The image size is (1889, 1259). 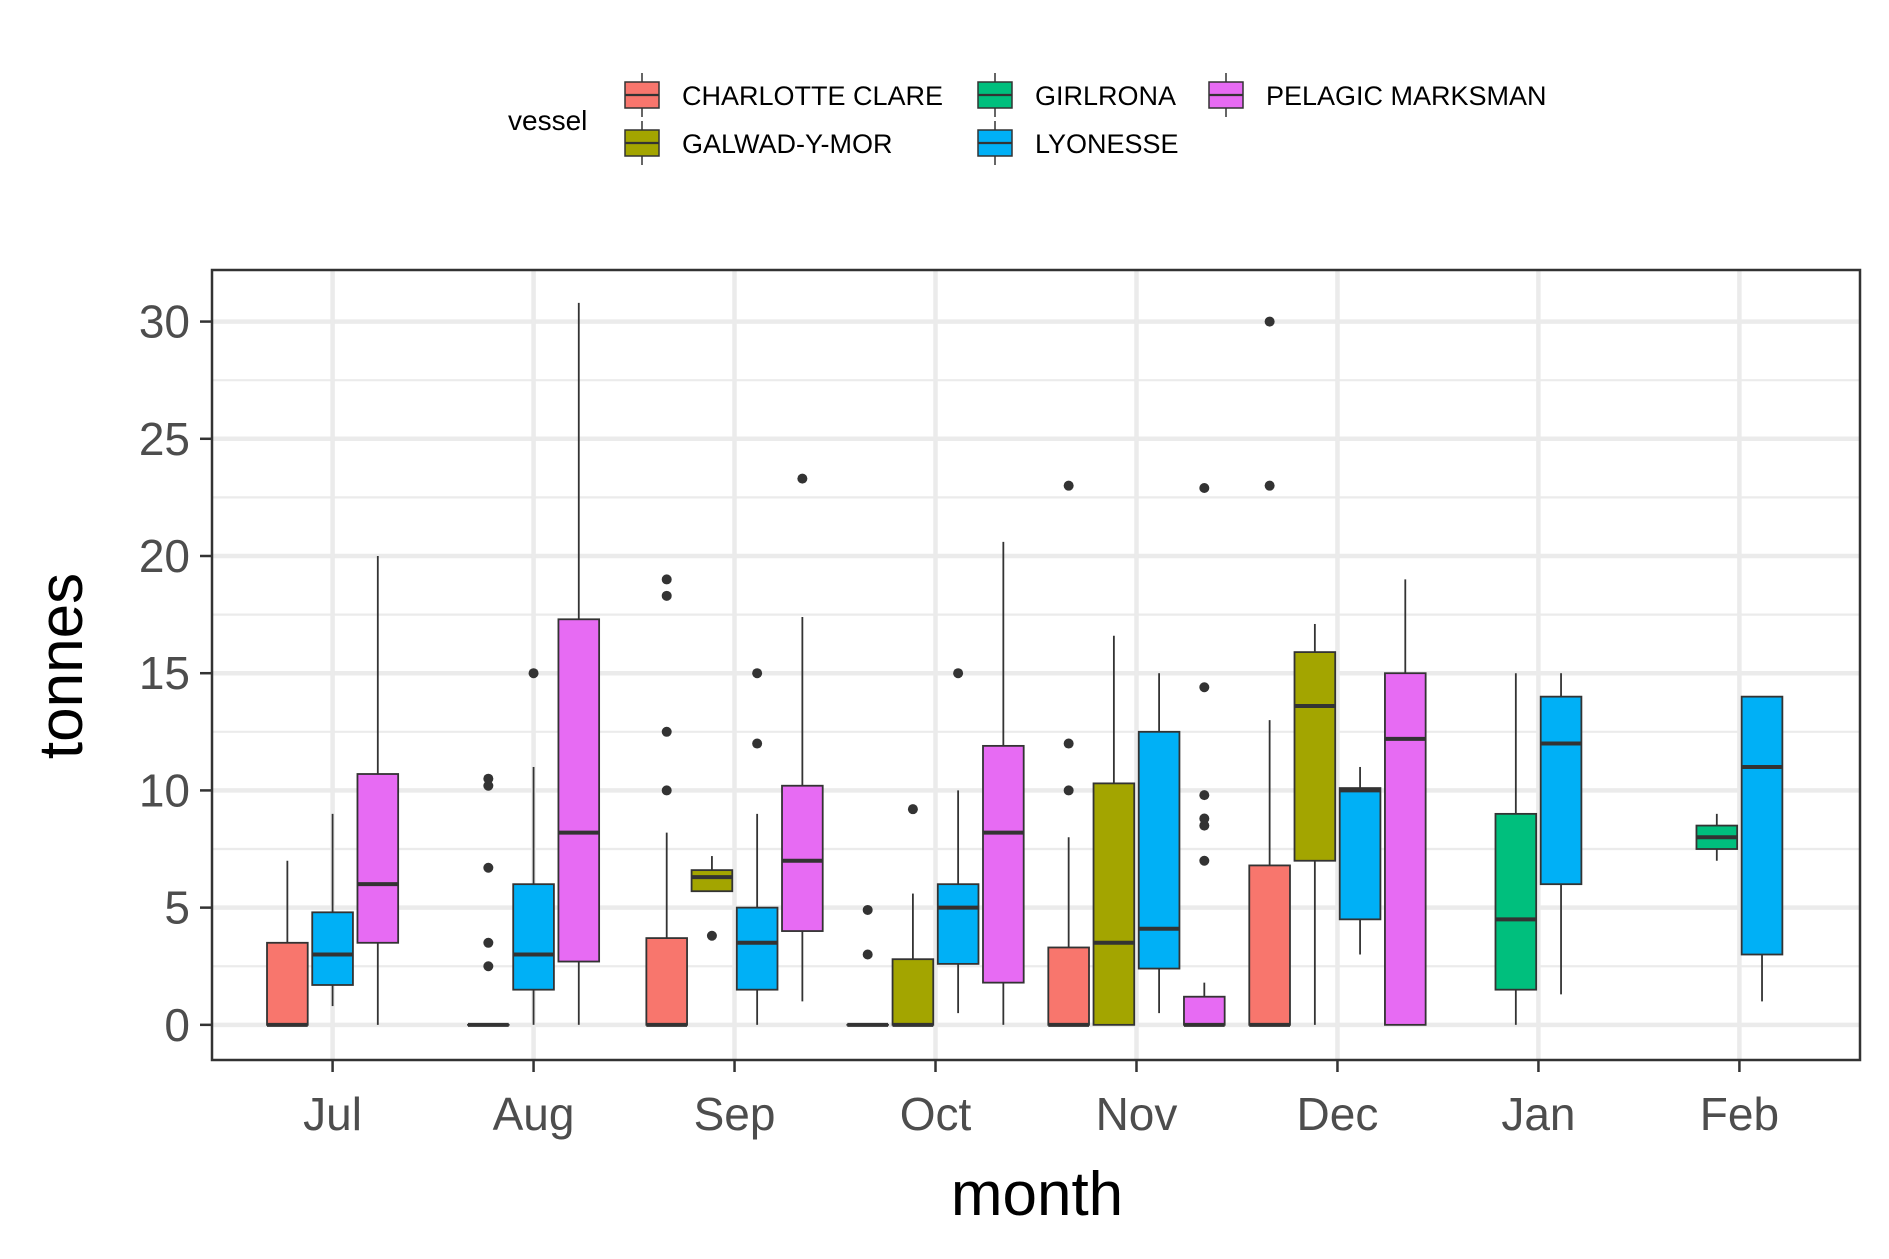 I want to click on box-jan-girlrona, so click(x=1516, y=849).